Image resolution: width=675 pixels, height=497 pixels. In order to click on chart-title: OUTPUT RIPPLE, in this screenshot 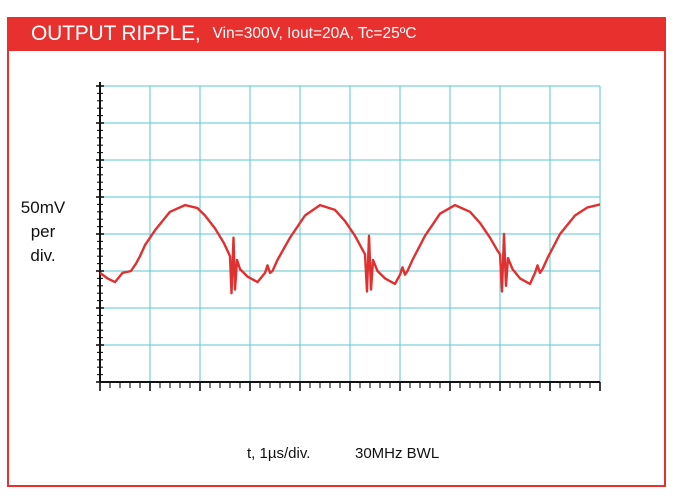, I will do `click(116, 33)`.